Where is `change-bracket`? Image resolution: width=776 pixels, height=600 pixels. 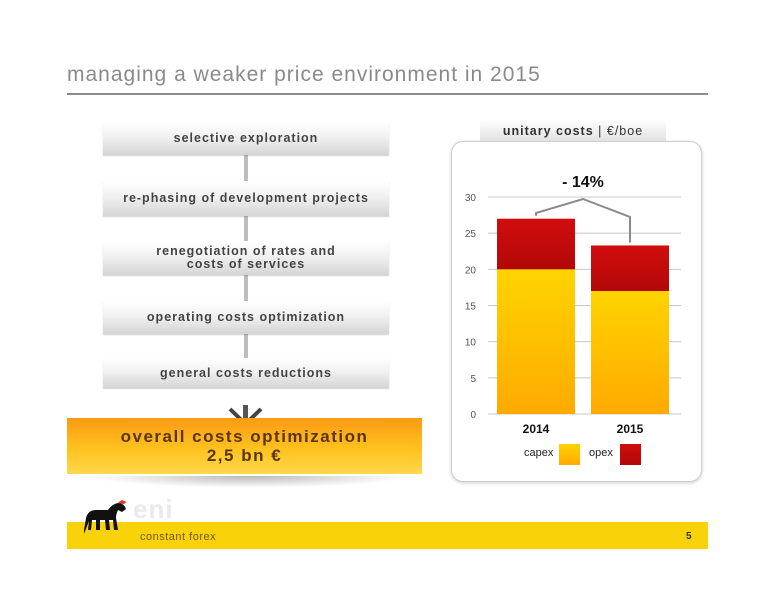 change-bracket is located at coordinates (583, 220).